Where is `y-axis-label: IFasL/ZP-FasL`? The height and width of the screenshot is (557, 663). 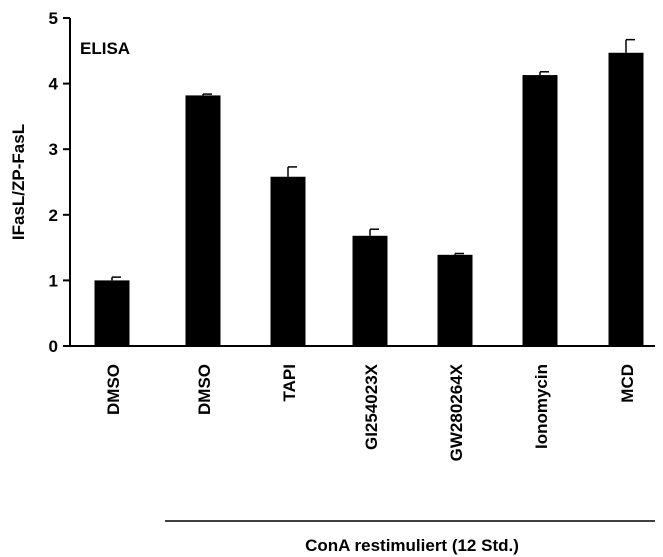 y-axis-label: IFasL/ZP-FasL is located at coordinates (18, 182).